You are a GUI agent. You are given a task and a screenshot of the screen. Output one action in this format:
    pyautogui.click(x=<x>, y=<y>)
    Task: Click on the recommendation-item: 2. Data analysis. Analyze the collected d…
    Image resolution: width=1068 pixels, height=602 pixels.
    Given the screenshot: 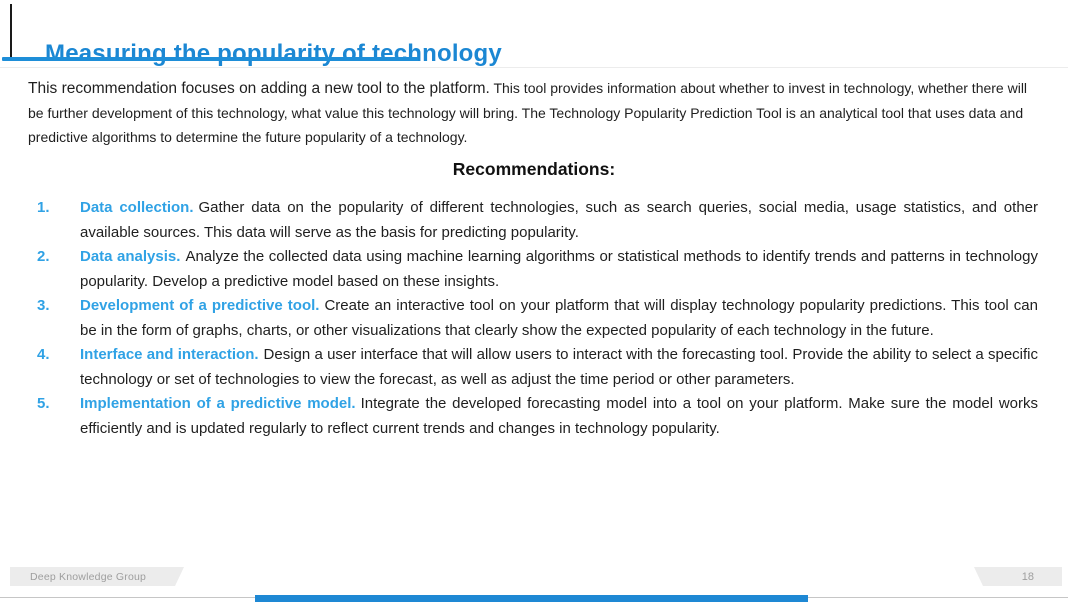 What is the action you would take?
    pyautogui.click(x=534, y=269)
    